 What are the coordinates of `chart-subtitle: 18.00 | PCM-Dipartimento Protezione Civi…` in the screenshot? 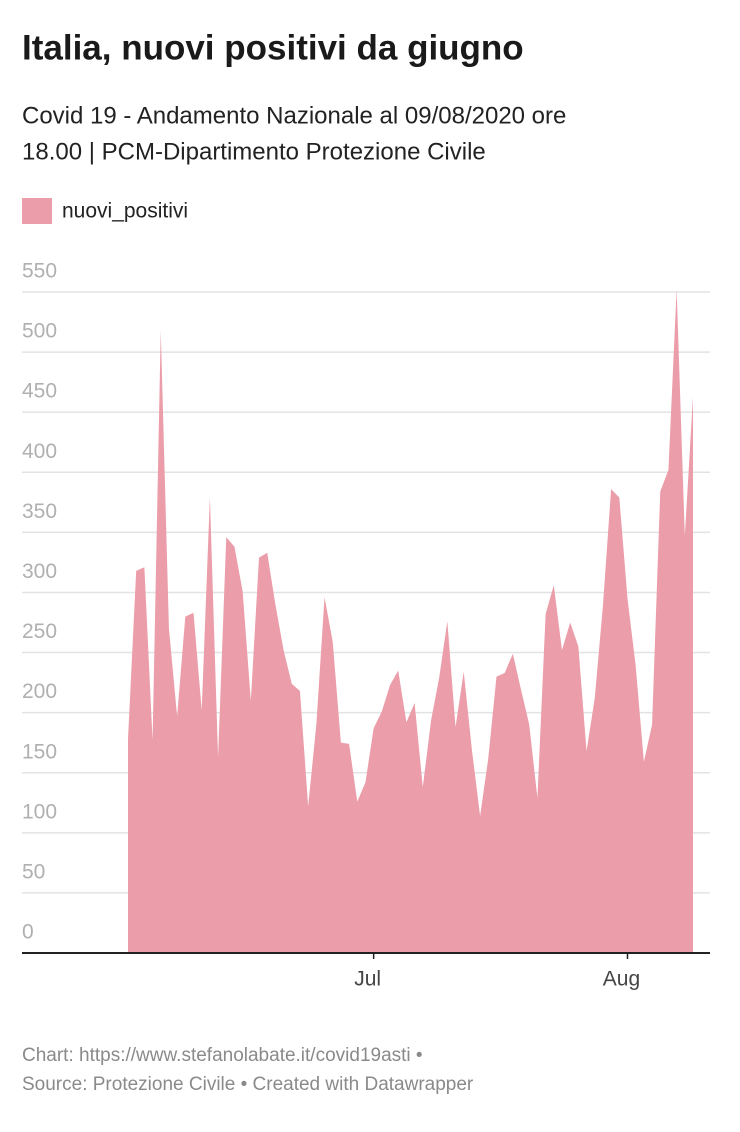 It's located at (254, 151).